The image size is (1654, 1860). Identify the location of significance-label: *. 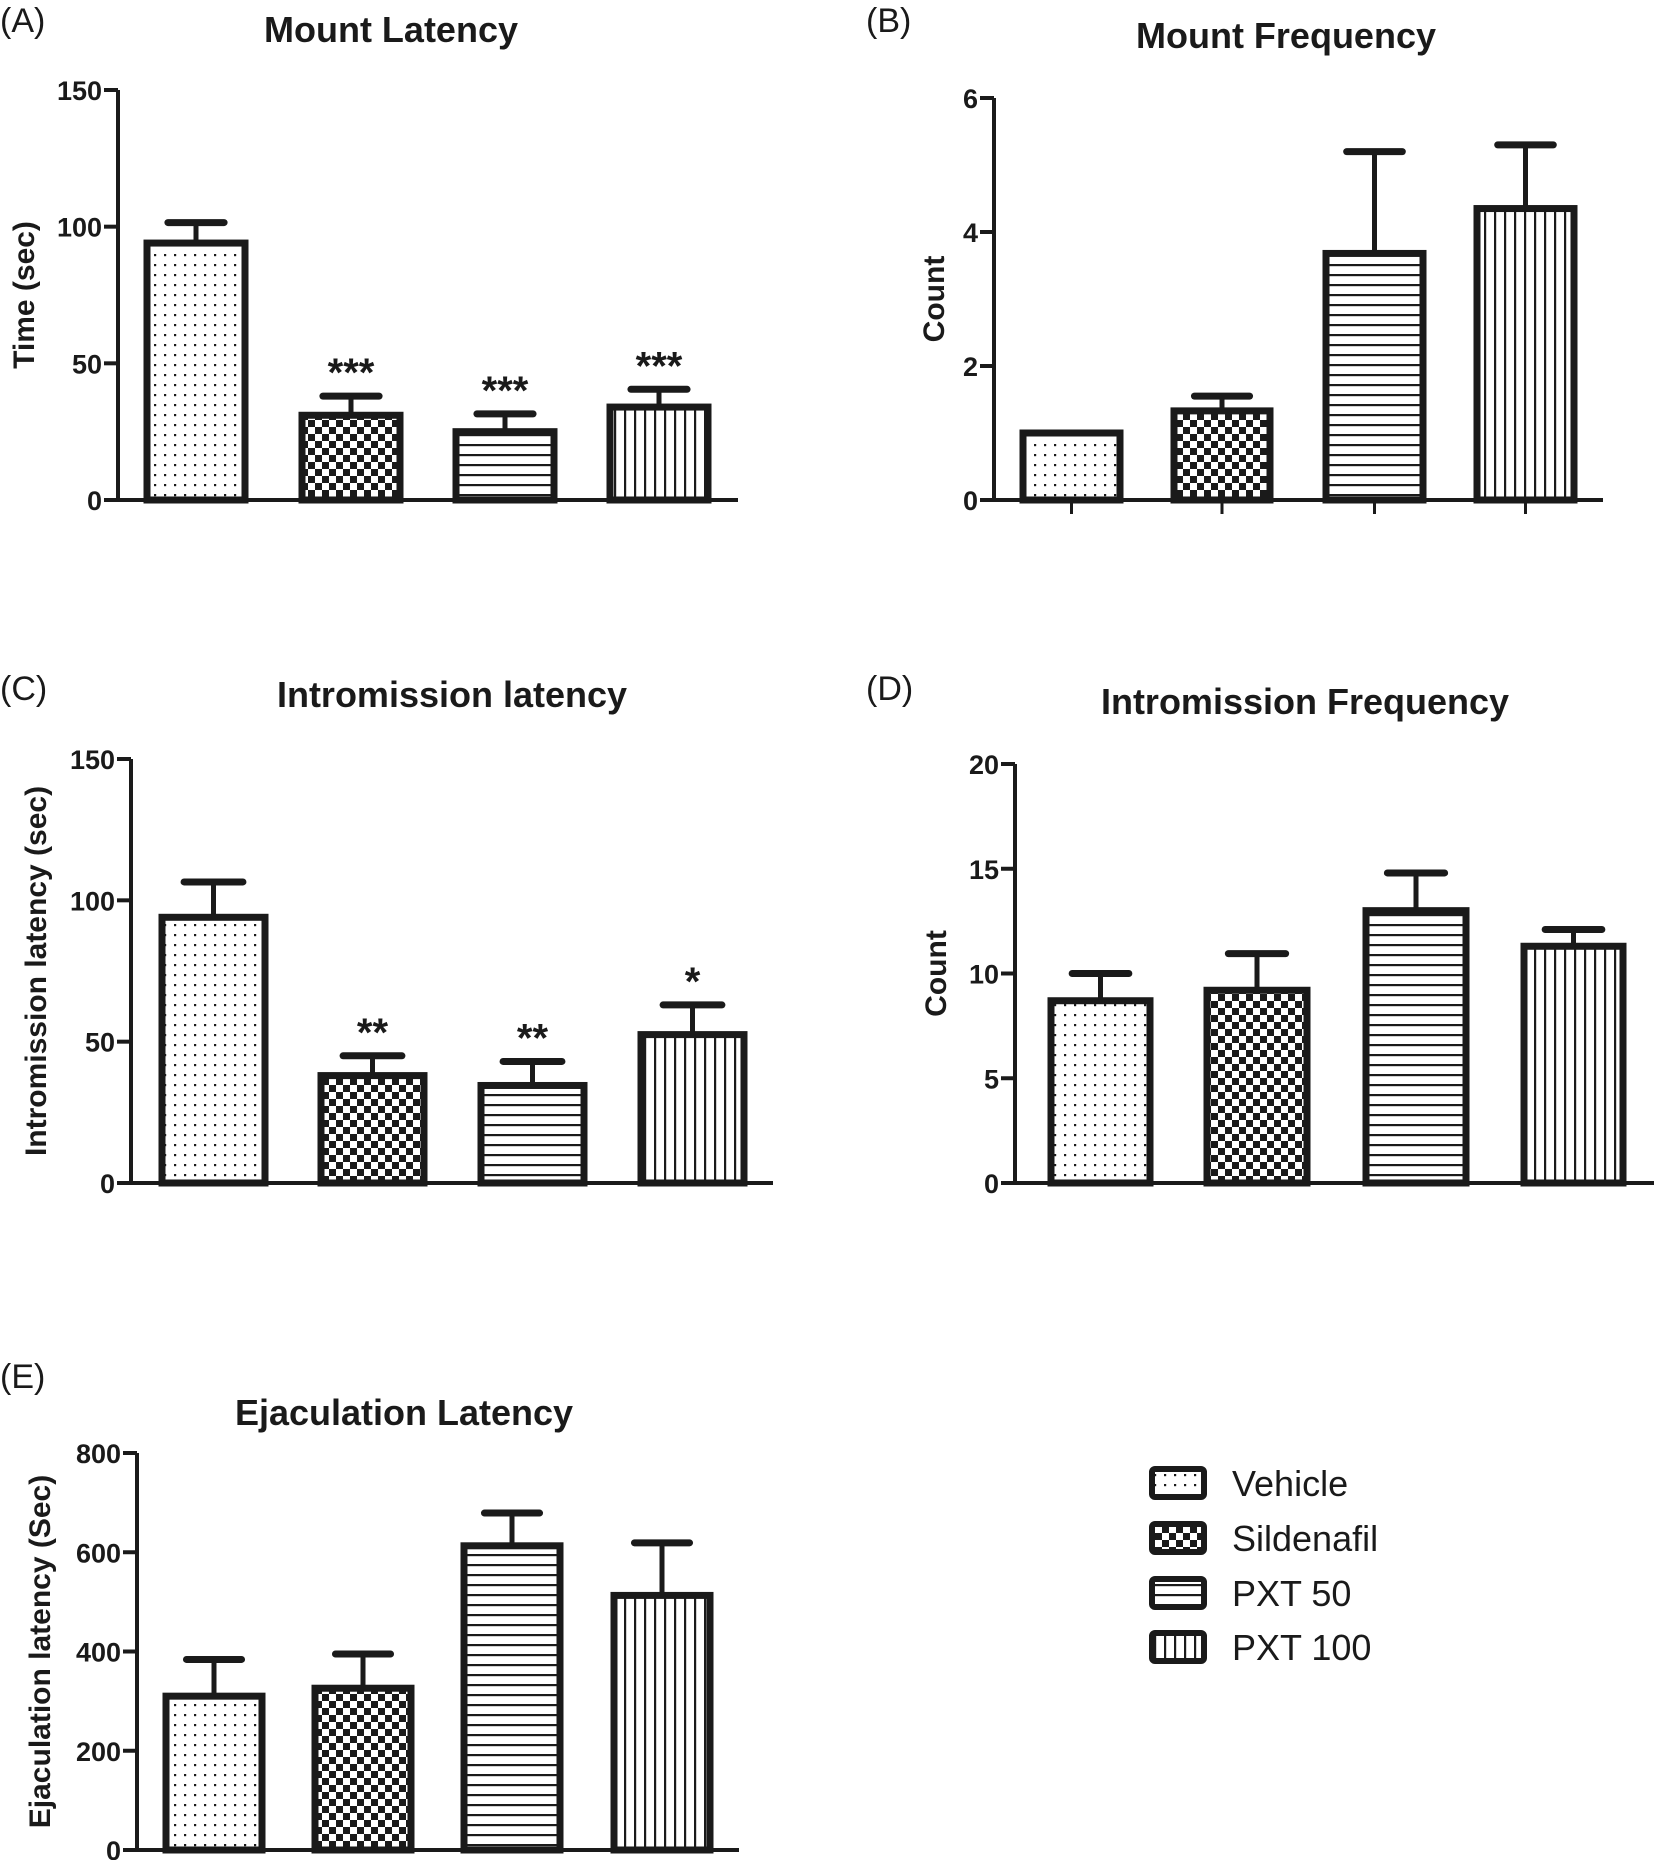
(693, 982).